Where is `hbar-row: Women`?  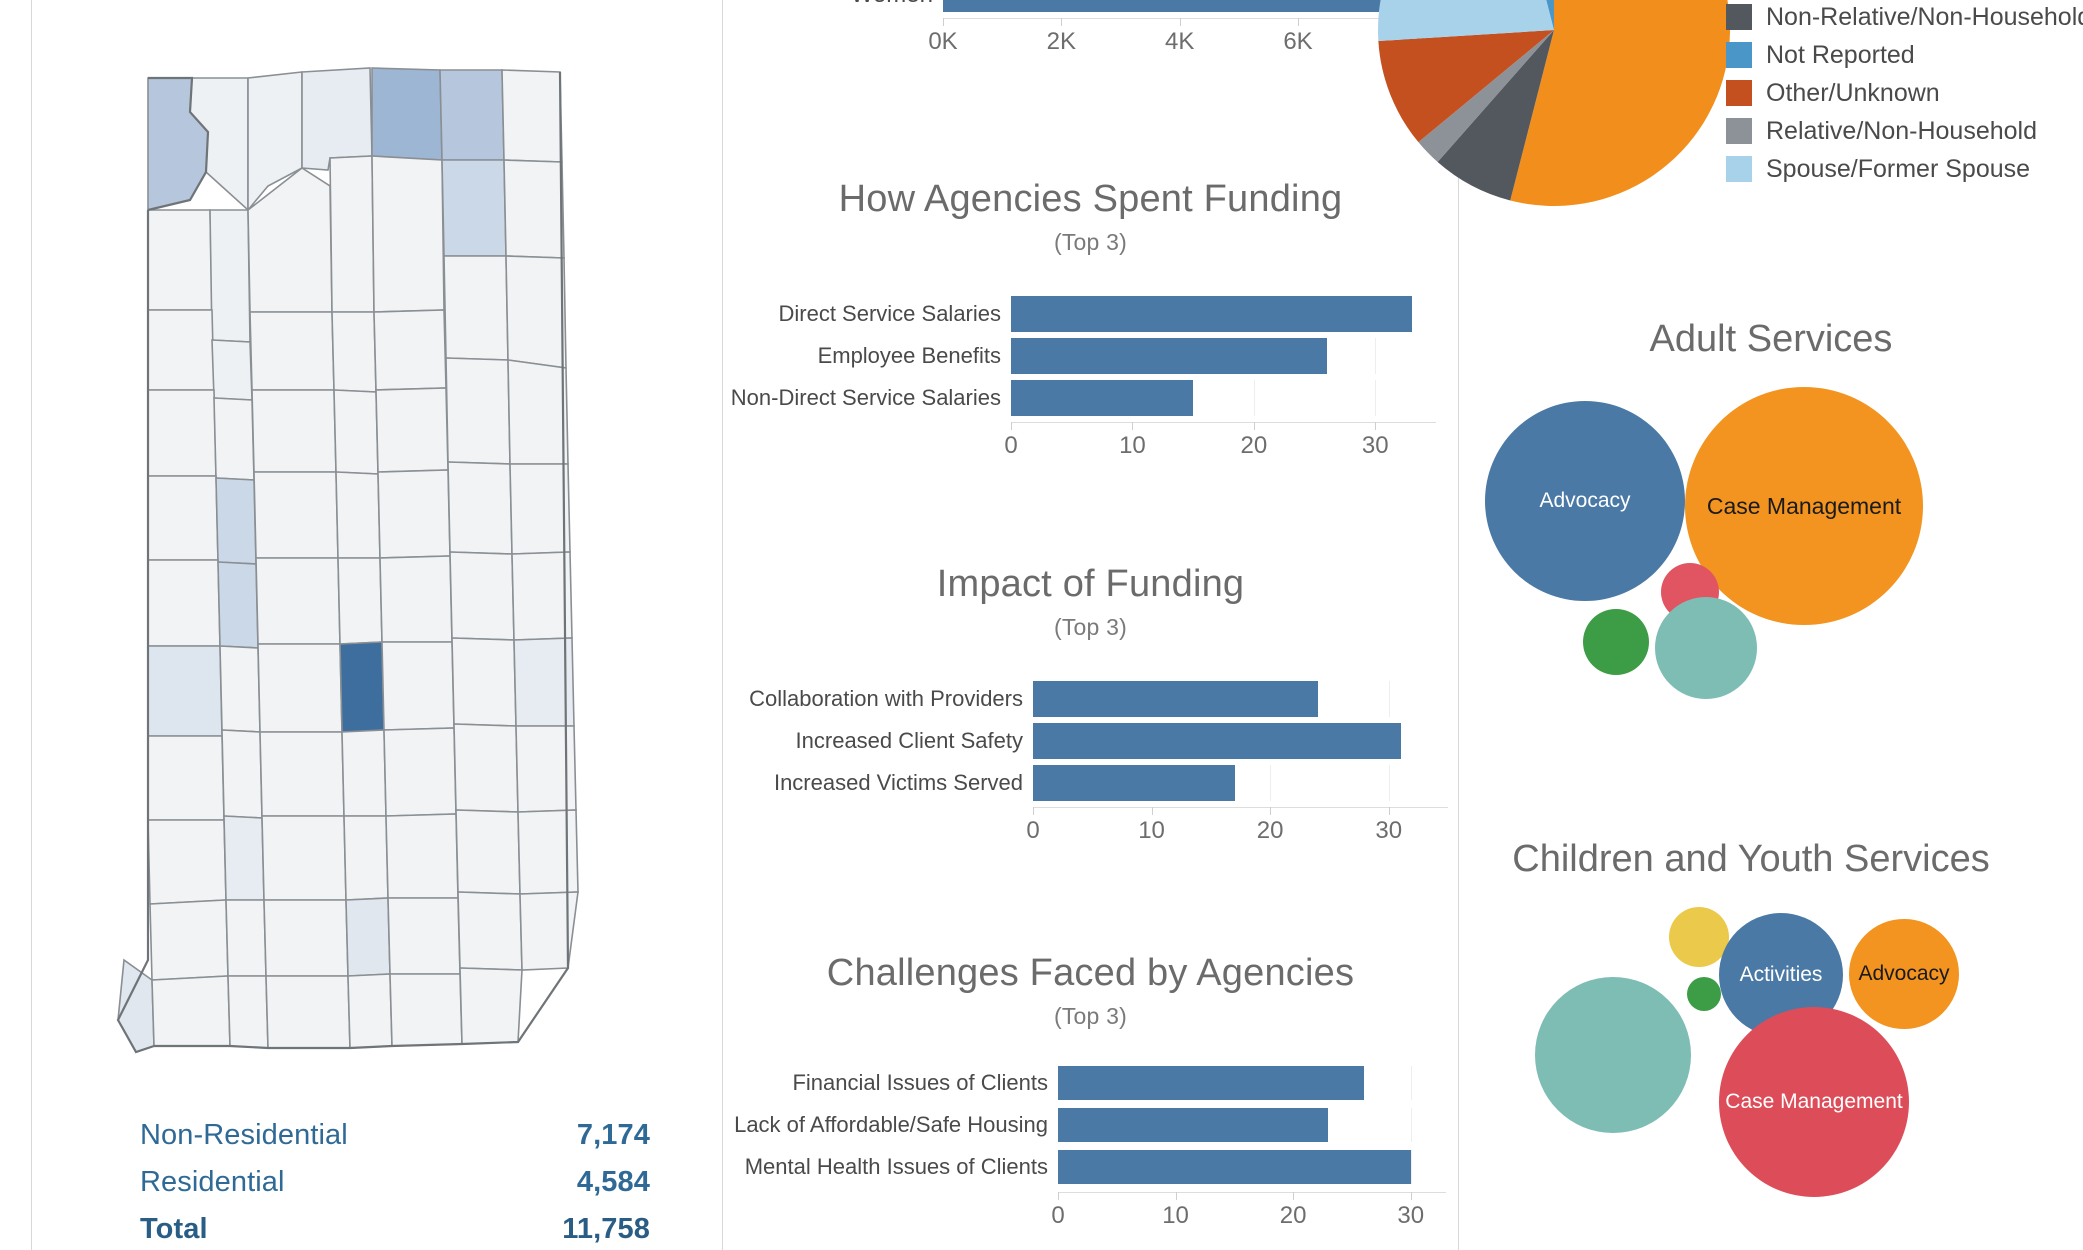
hbar-row: Women is located at coordinates (1090, 6).